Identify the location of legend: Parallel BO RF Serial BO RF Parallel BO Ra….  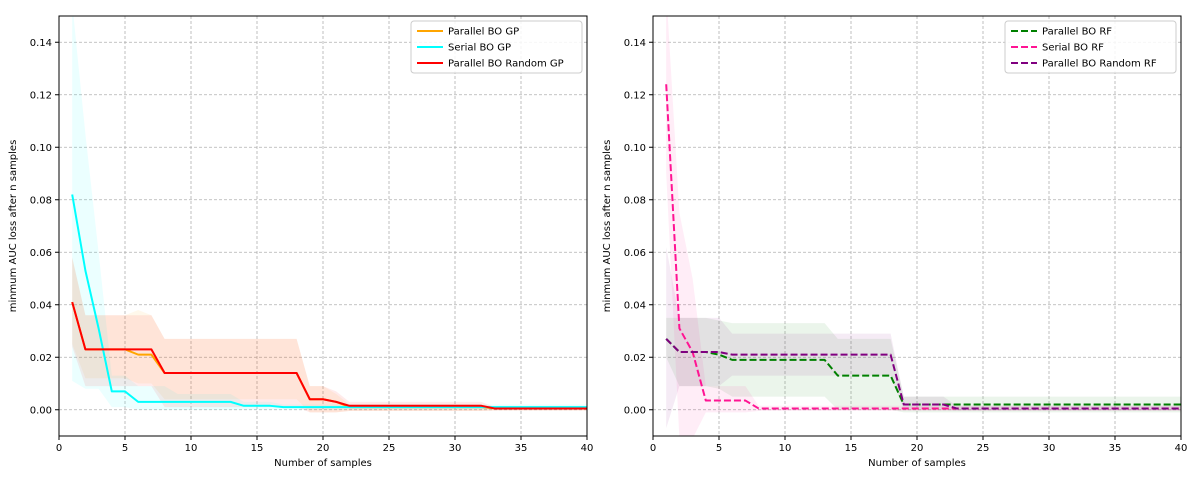
(1090, 47).